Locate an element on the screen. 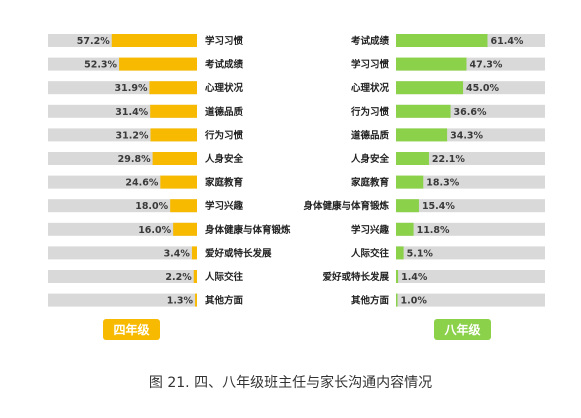 This screenshot has height=418, width=581. grade4-category-label: 学习兴趣 is located at coordinates (224, 206).